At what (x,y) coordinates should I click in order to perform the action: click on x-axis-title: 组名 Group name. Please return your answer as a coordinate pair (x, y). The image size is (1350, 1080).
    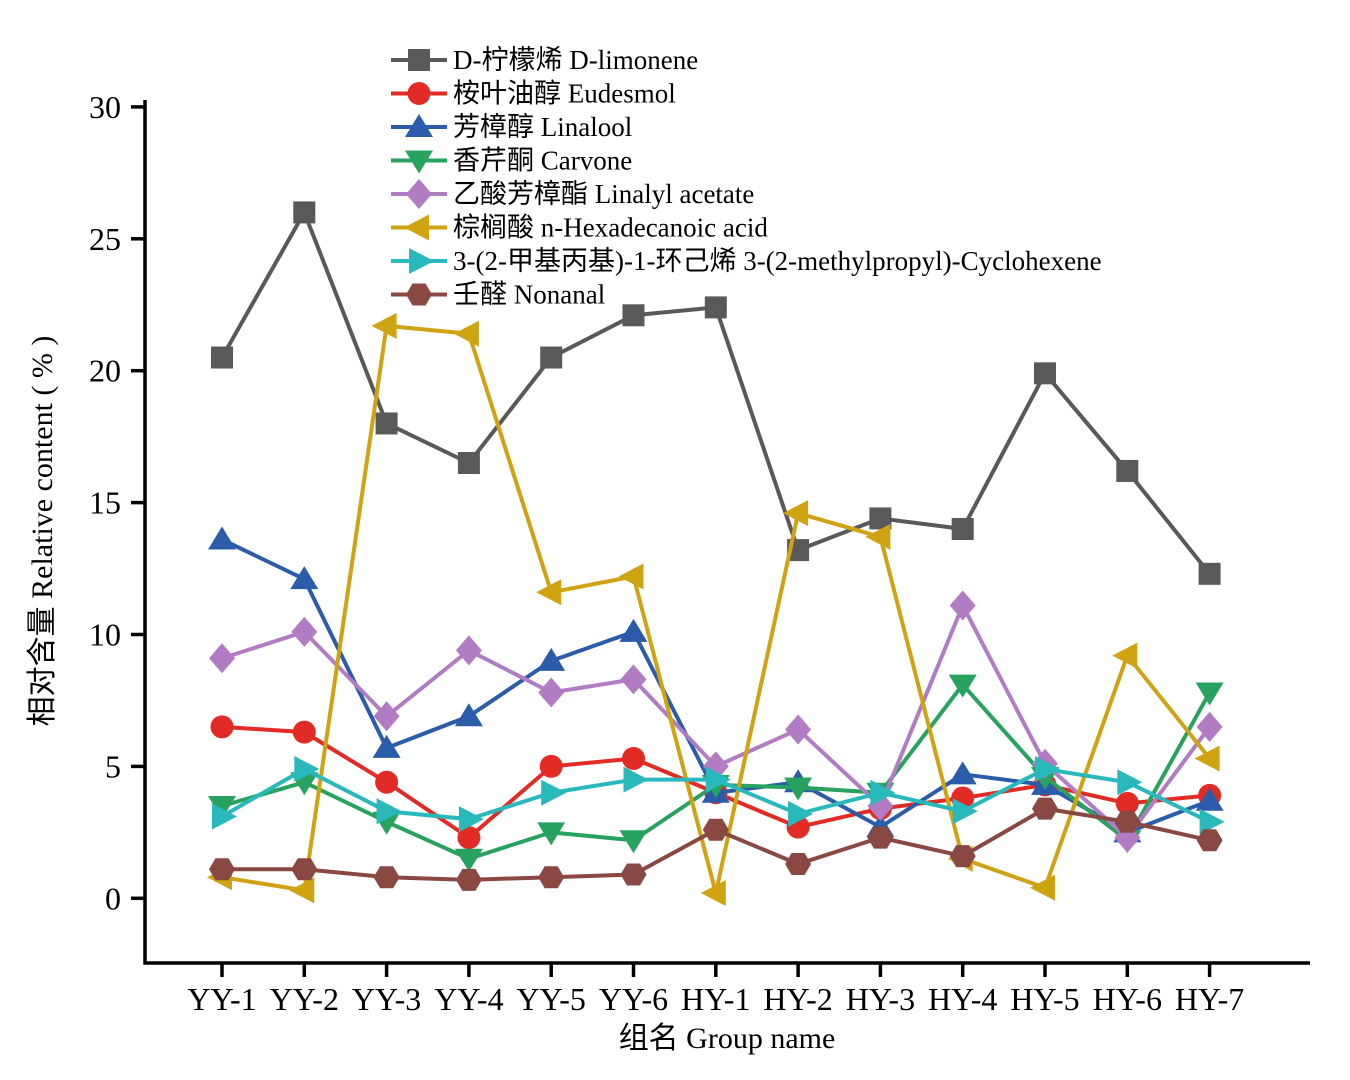
    Looking at the image, I should click on (727, 1038).